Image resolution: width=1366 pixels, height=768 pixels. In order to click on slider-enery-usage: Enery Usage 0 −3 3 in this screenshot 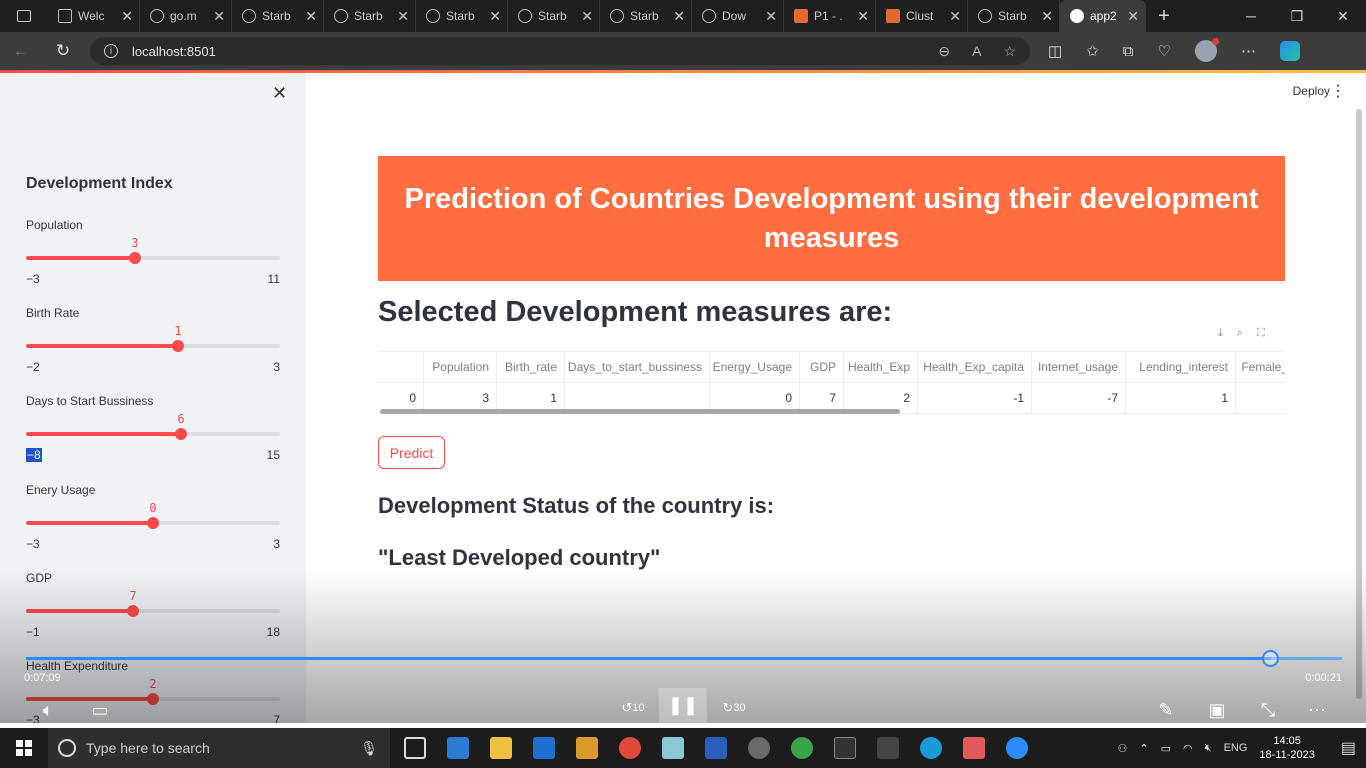, I will do `click(153, 523)`.